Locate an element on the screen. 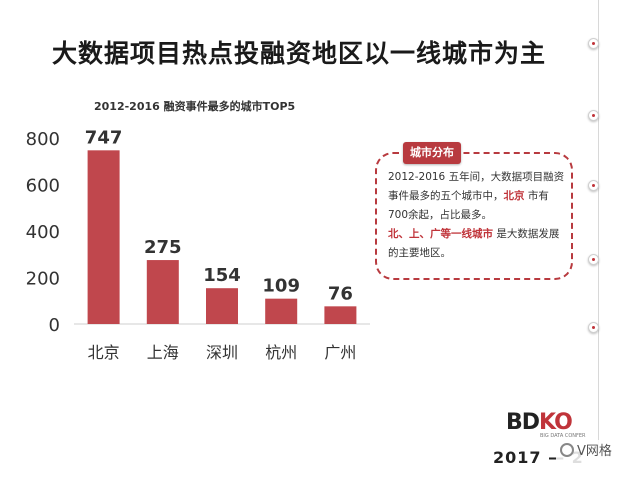 Image resolution: width=640 pixels, height=480 pixels. watermark: V网格 is located at coordinates (594, 452).